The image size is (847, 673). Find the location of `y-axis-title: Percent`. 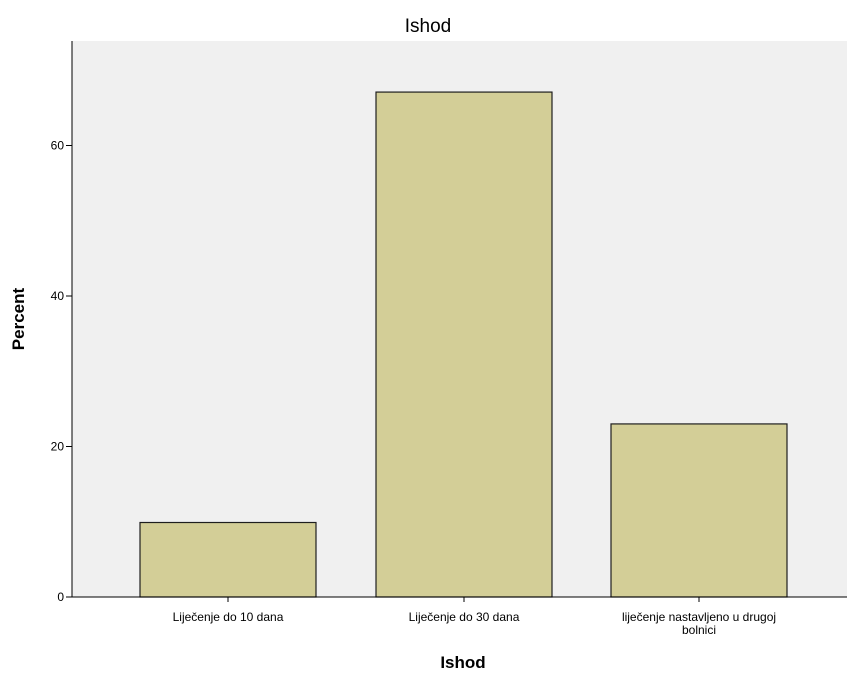

y-axis-title: Percent is located at coordinates (18, 318).